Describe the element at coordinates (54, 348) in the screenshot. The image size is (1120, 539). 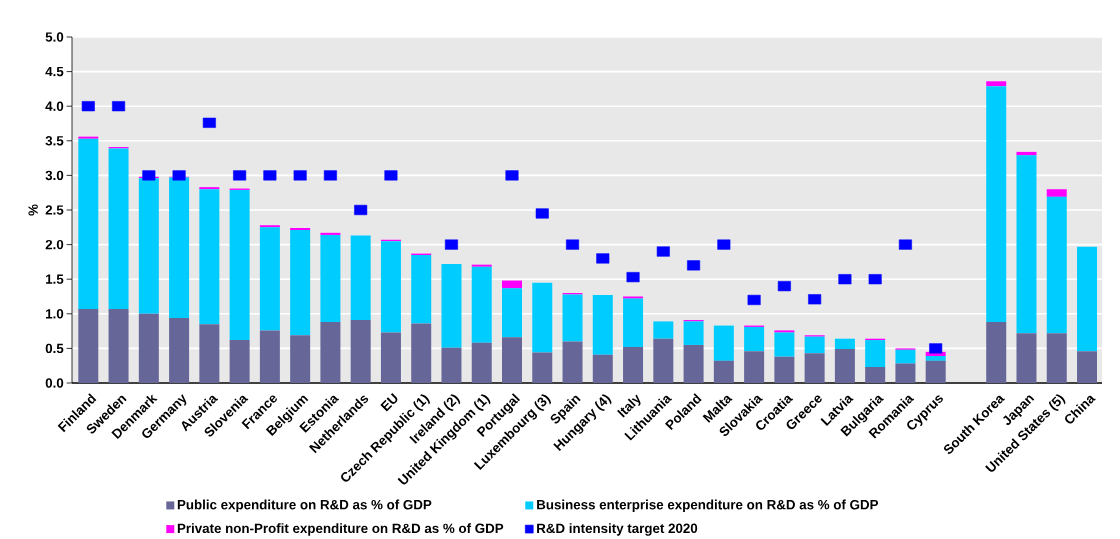
I see `y-tick-label: 0.5` at that location.